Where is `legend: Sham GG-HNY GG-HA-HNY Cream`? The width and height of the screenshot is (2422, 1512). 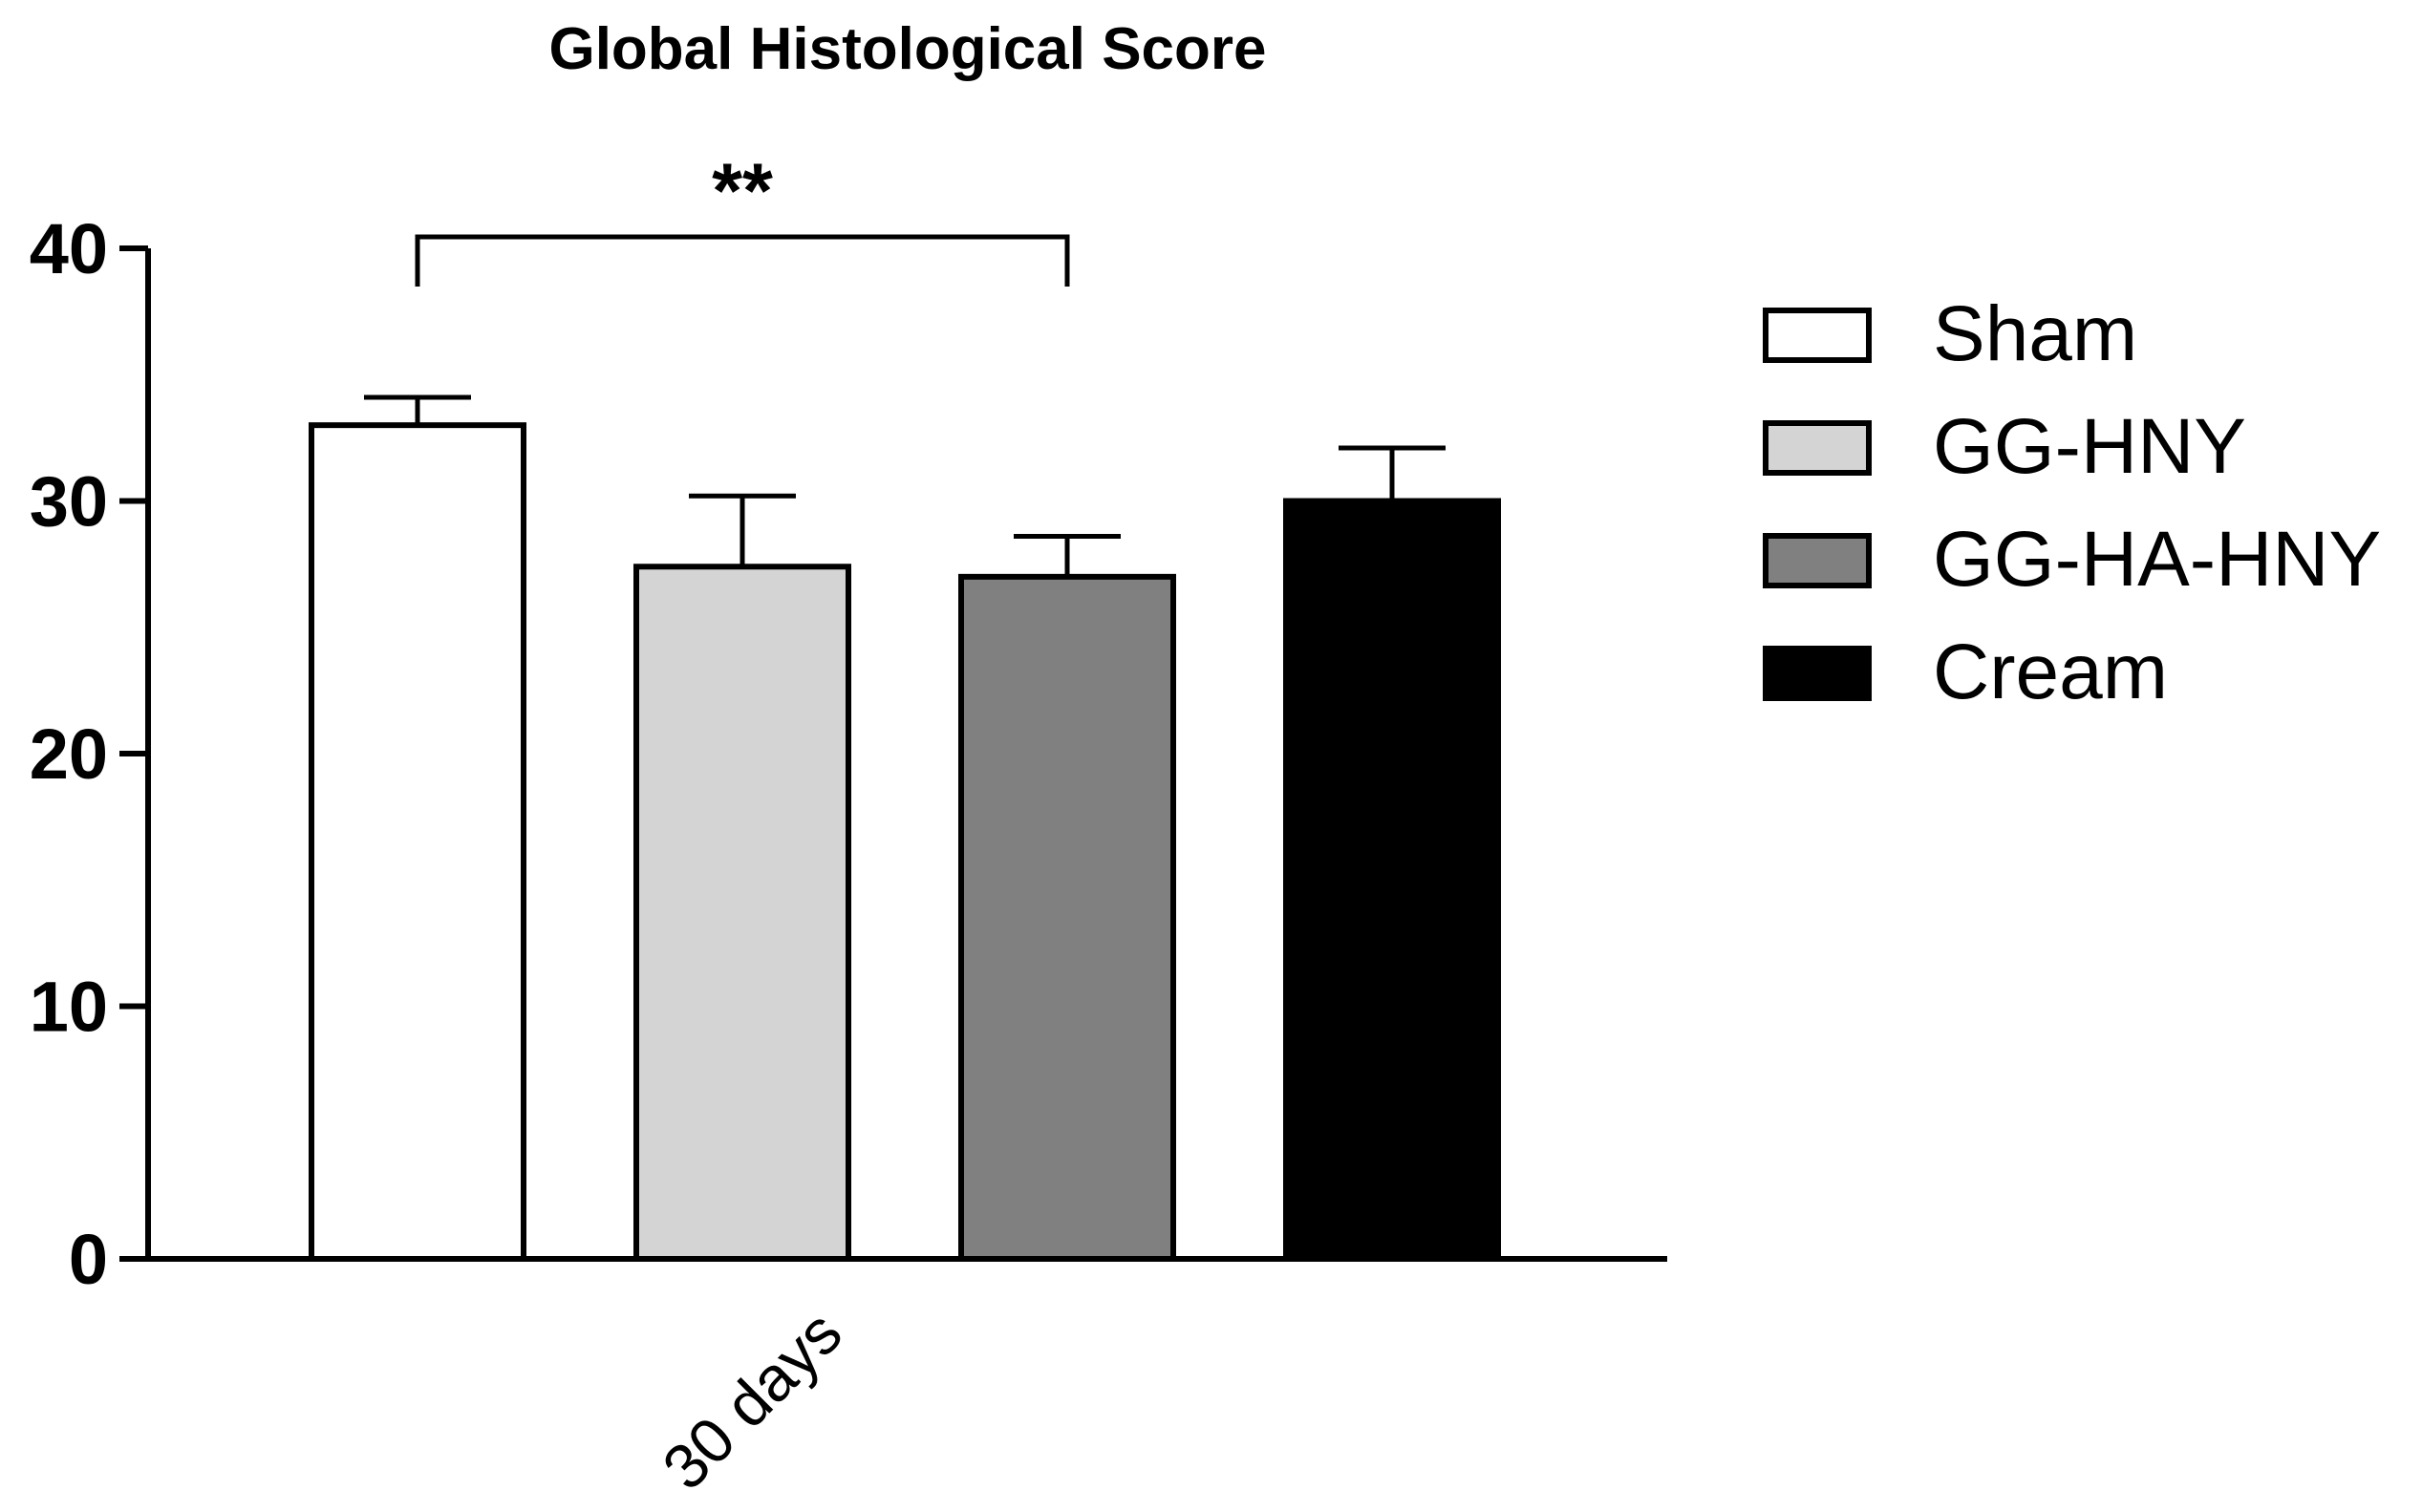 legend: Sham GG-HNY GG-HA-HNY Cream is located at coordinates (2072, 502).